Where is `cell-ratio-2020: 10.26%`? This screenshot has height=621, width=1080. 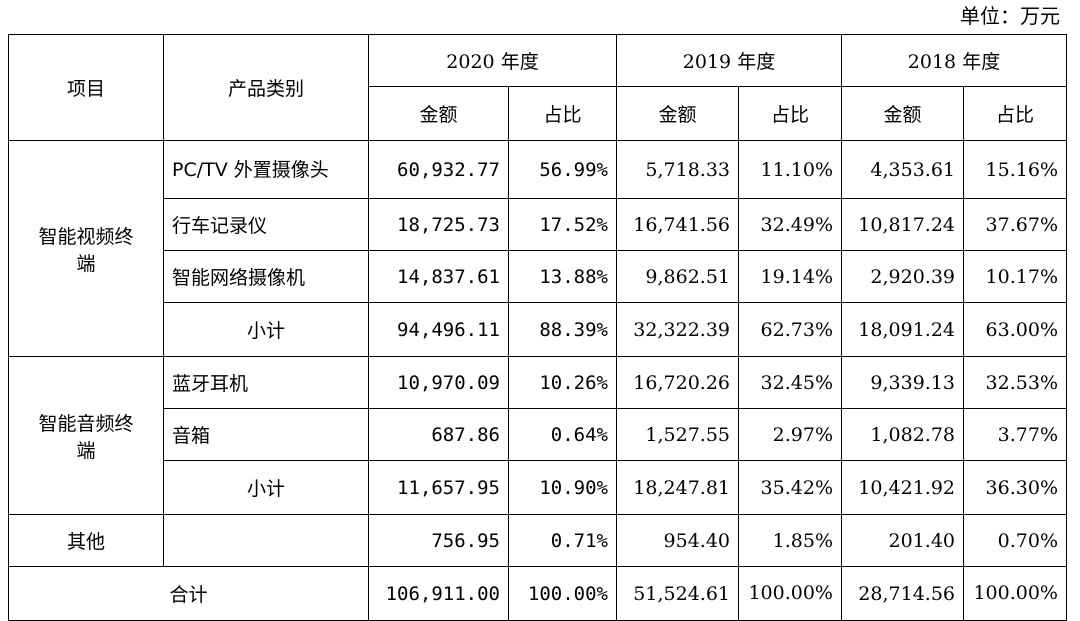 cell-ratio-2020: 10.26% is located at coordinates (562, 382).